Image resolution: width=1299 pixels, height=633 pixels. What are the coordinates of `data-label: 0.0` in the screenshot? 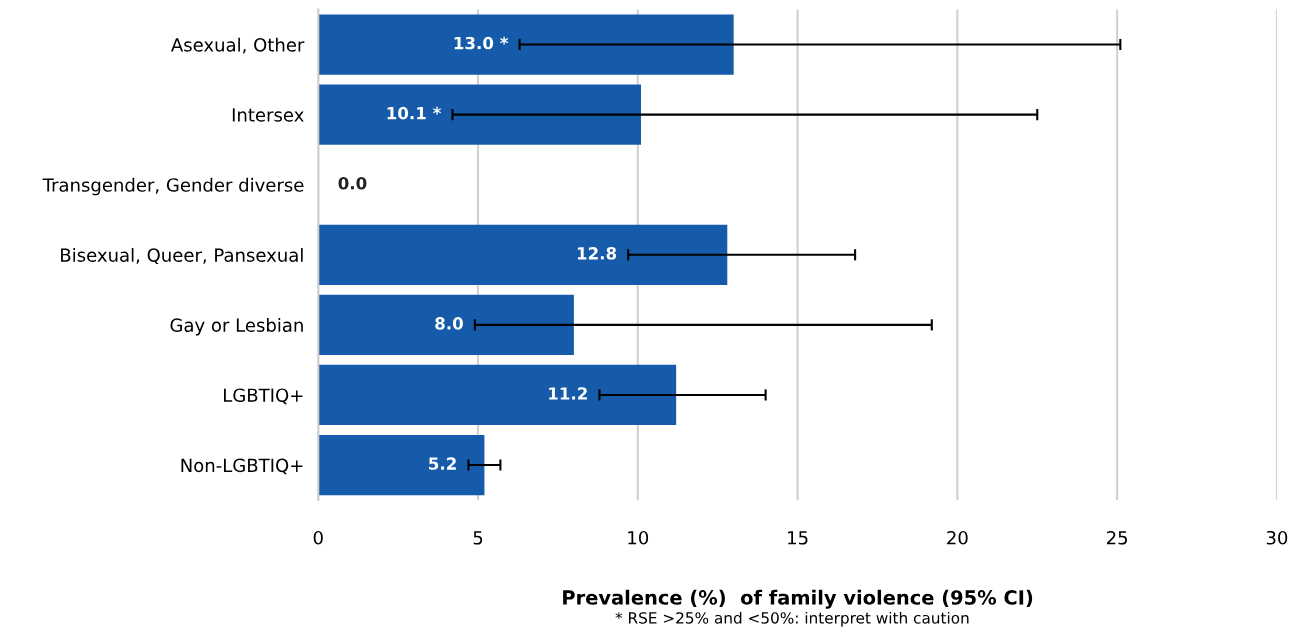 It's located at (352, 183).